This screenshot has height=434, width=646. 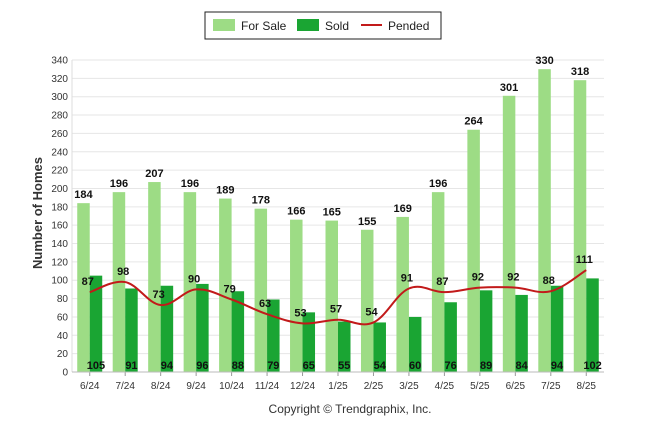 What do you see at coordinates (544, 61) in the screenshot?
I see `label-for-sale-7-25: 330` at bounding box center [544, 61].